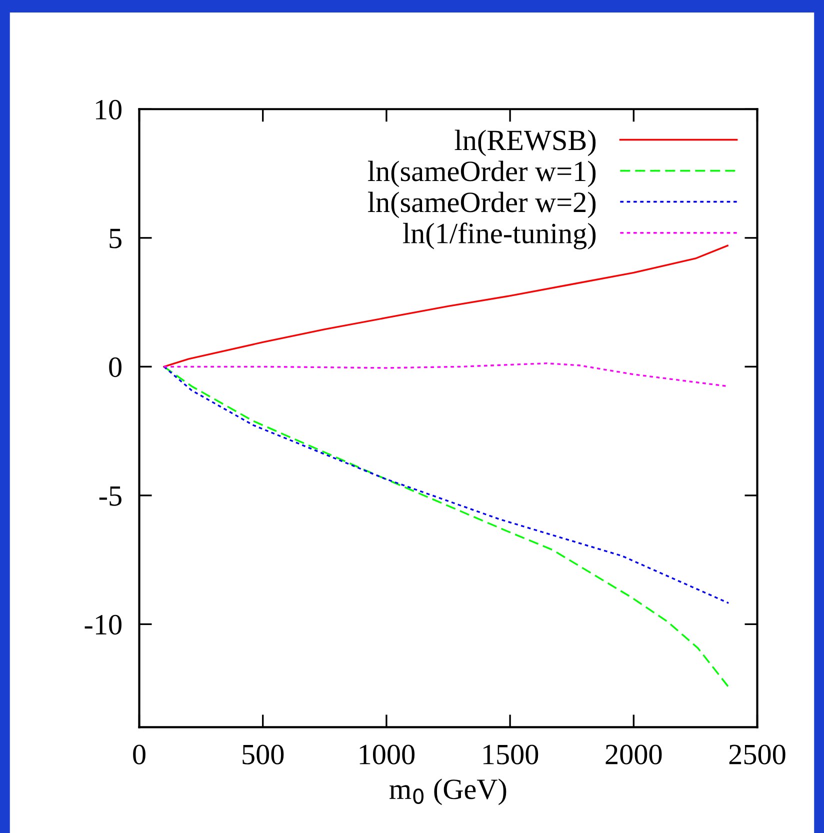 The image size is (824, 833). I want to click on line-series, so click(445, 375).